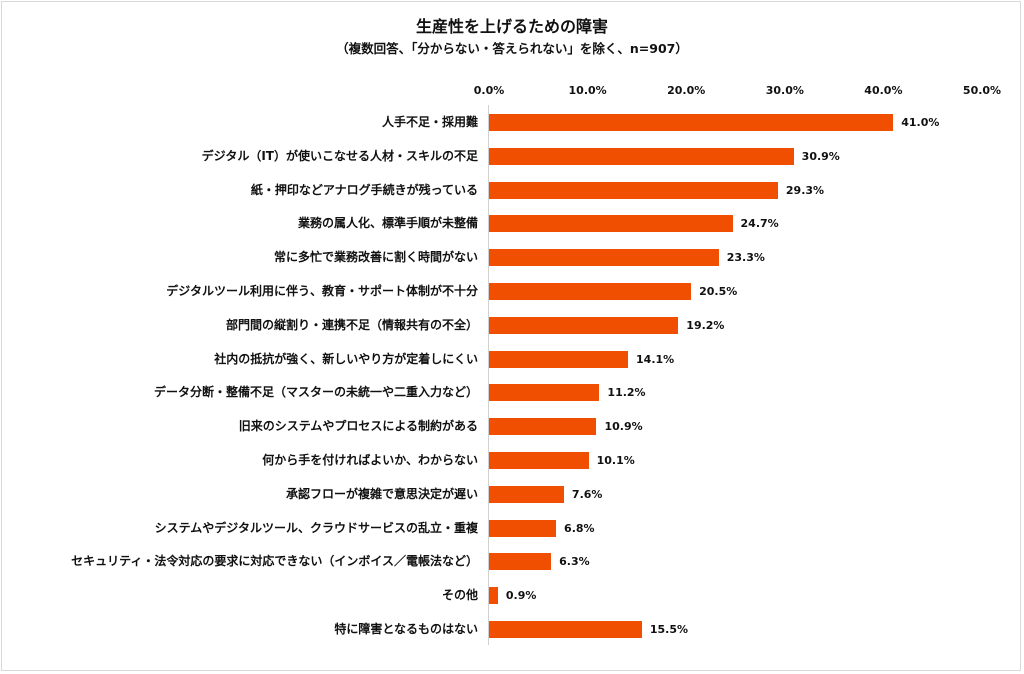 The width and height of the screenshot is (1024, 674). I want to click on category-label: 紙・押印などアナログ手続きが残っている, so click(364, 189).